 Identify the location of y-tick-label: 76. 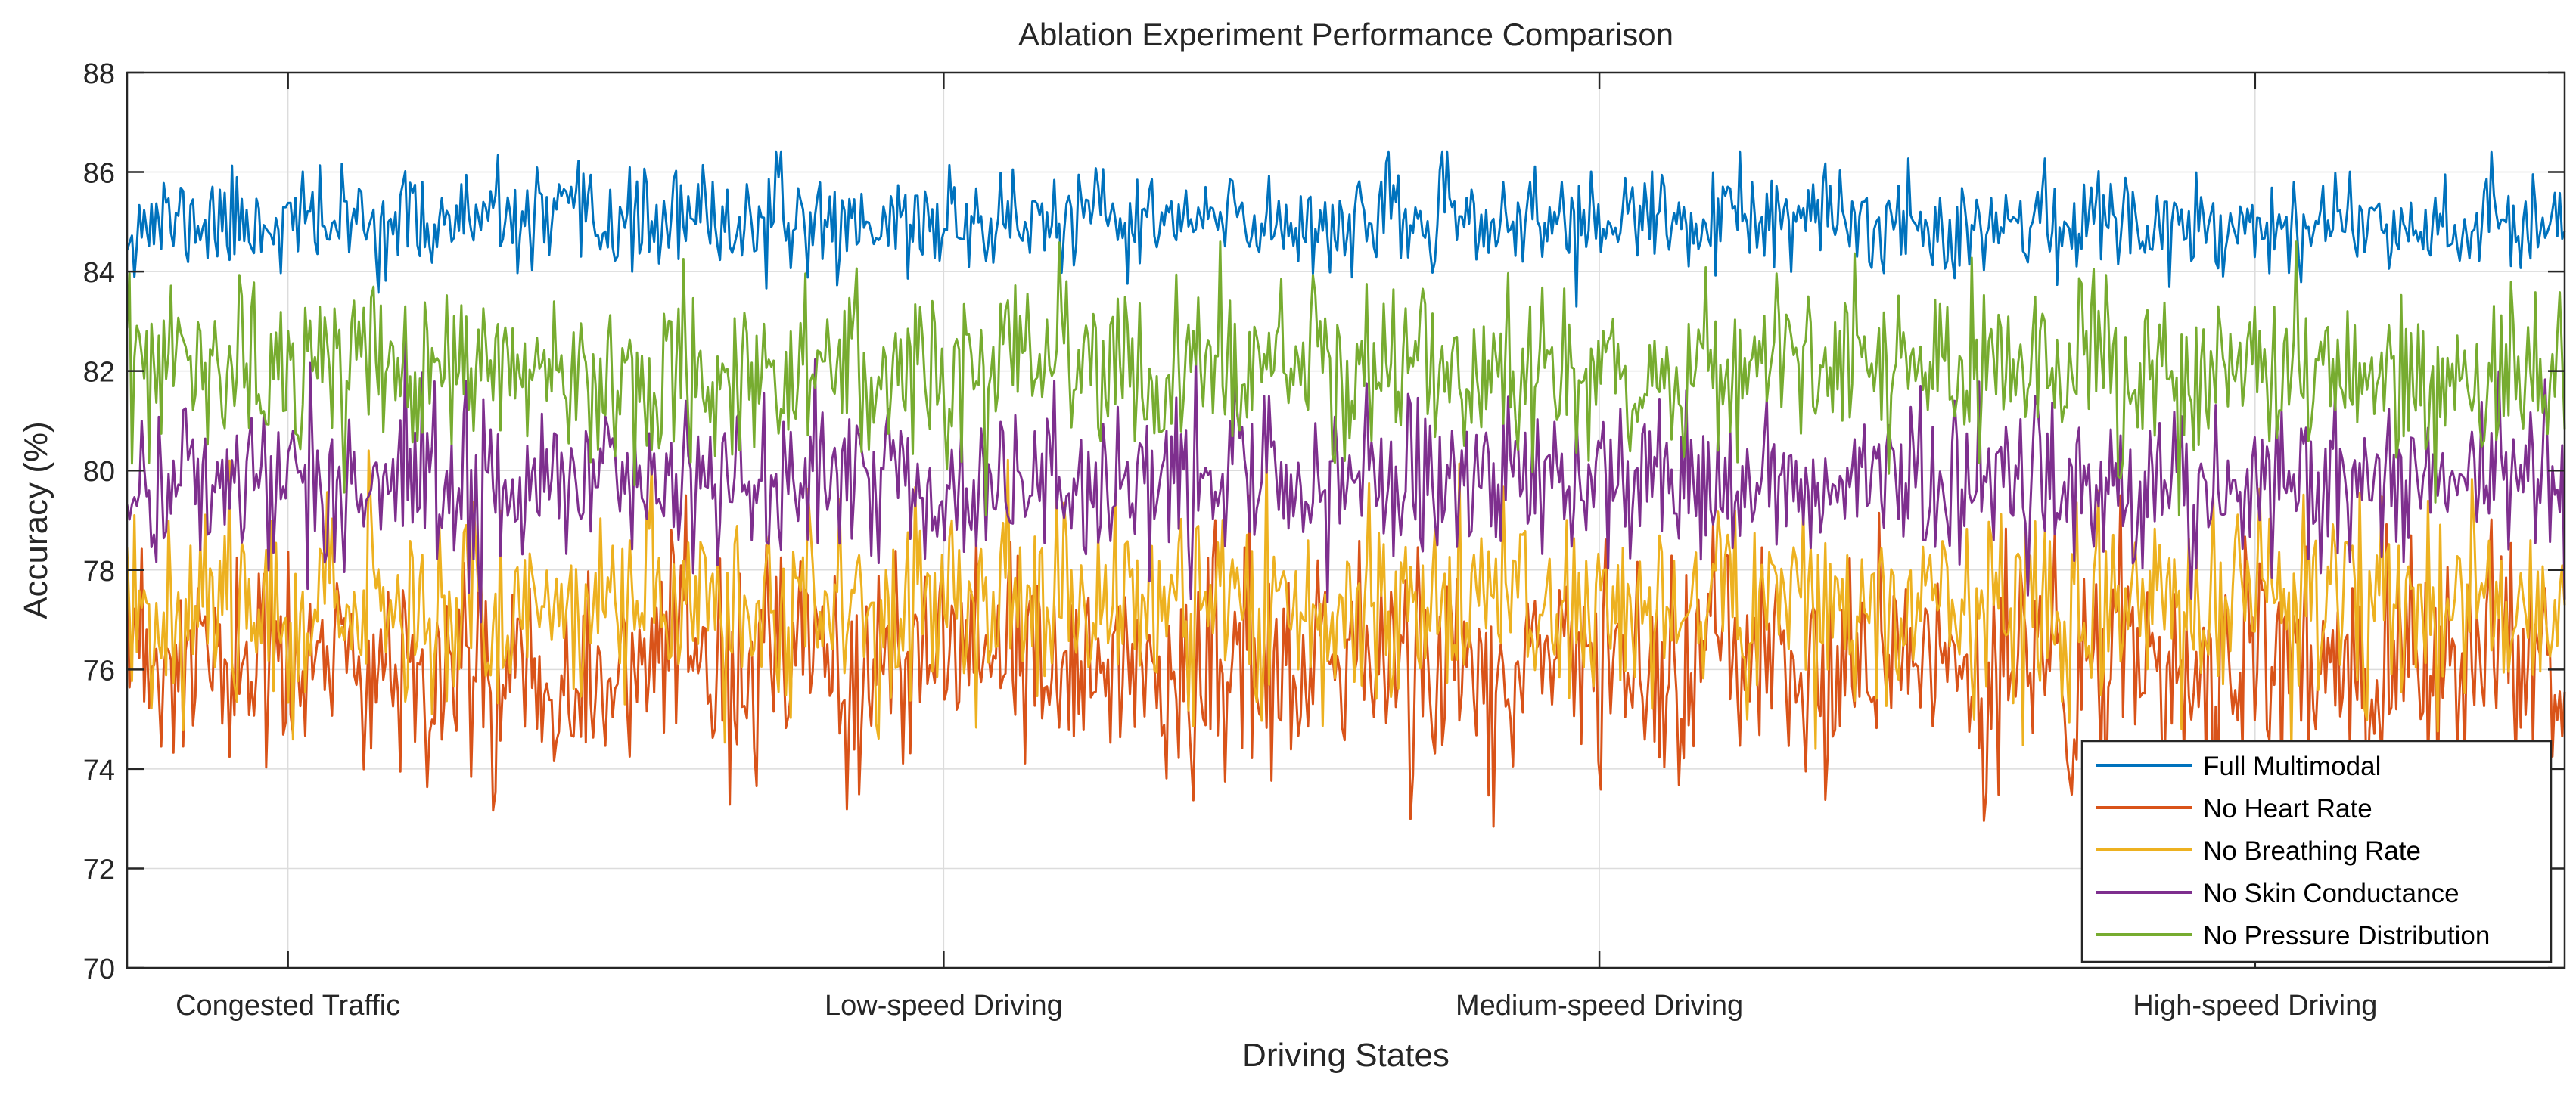
(99, 671).